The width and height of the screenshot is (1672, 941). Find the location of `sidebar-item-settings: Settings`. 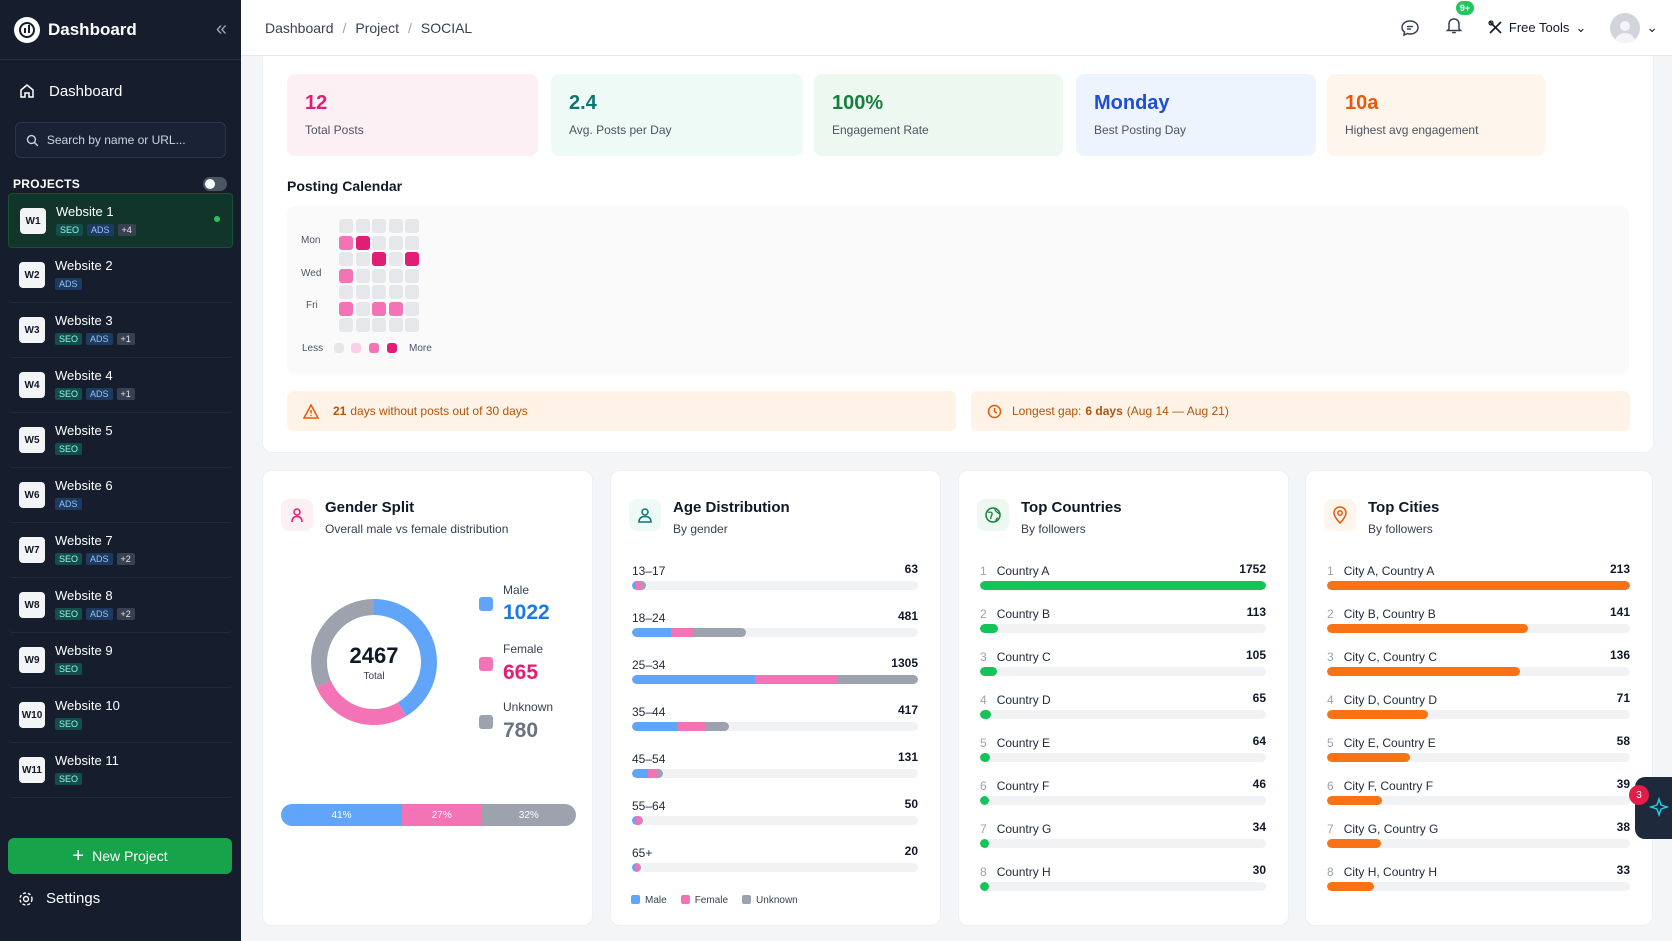

sidebar-item-settings: Settings is located at coordinates (59, 898).